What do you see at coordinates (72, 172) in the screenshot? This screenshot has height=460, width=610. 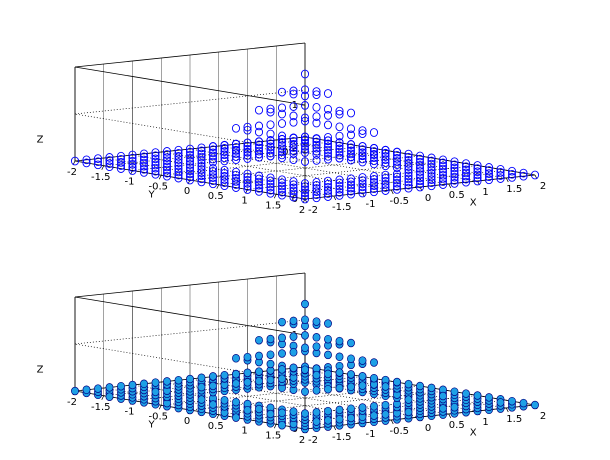 I see `y-tick-label: -2` at bounding box center [72, 172].